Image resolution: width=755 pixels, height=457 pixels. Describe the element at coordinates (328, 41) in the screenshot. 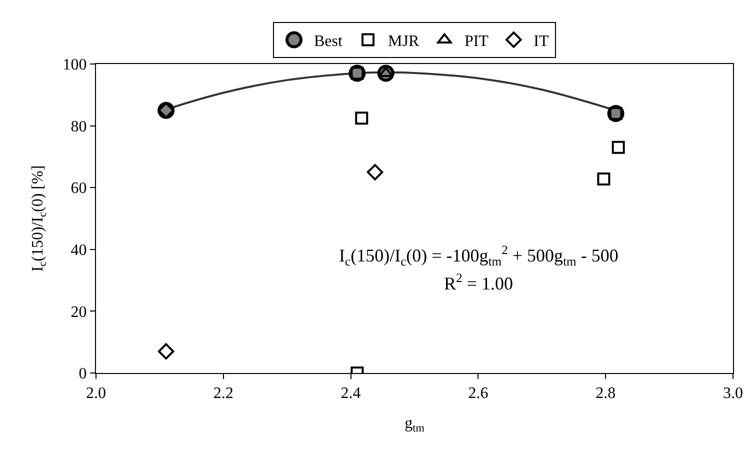

I see `legend-label: Best` at that location.